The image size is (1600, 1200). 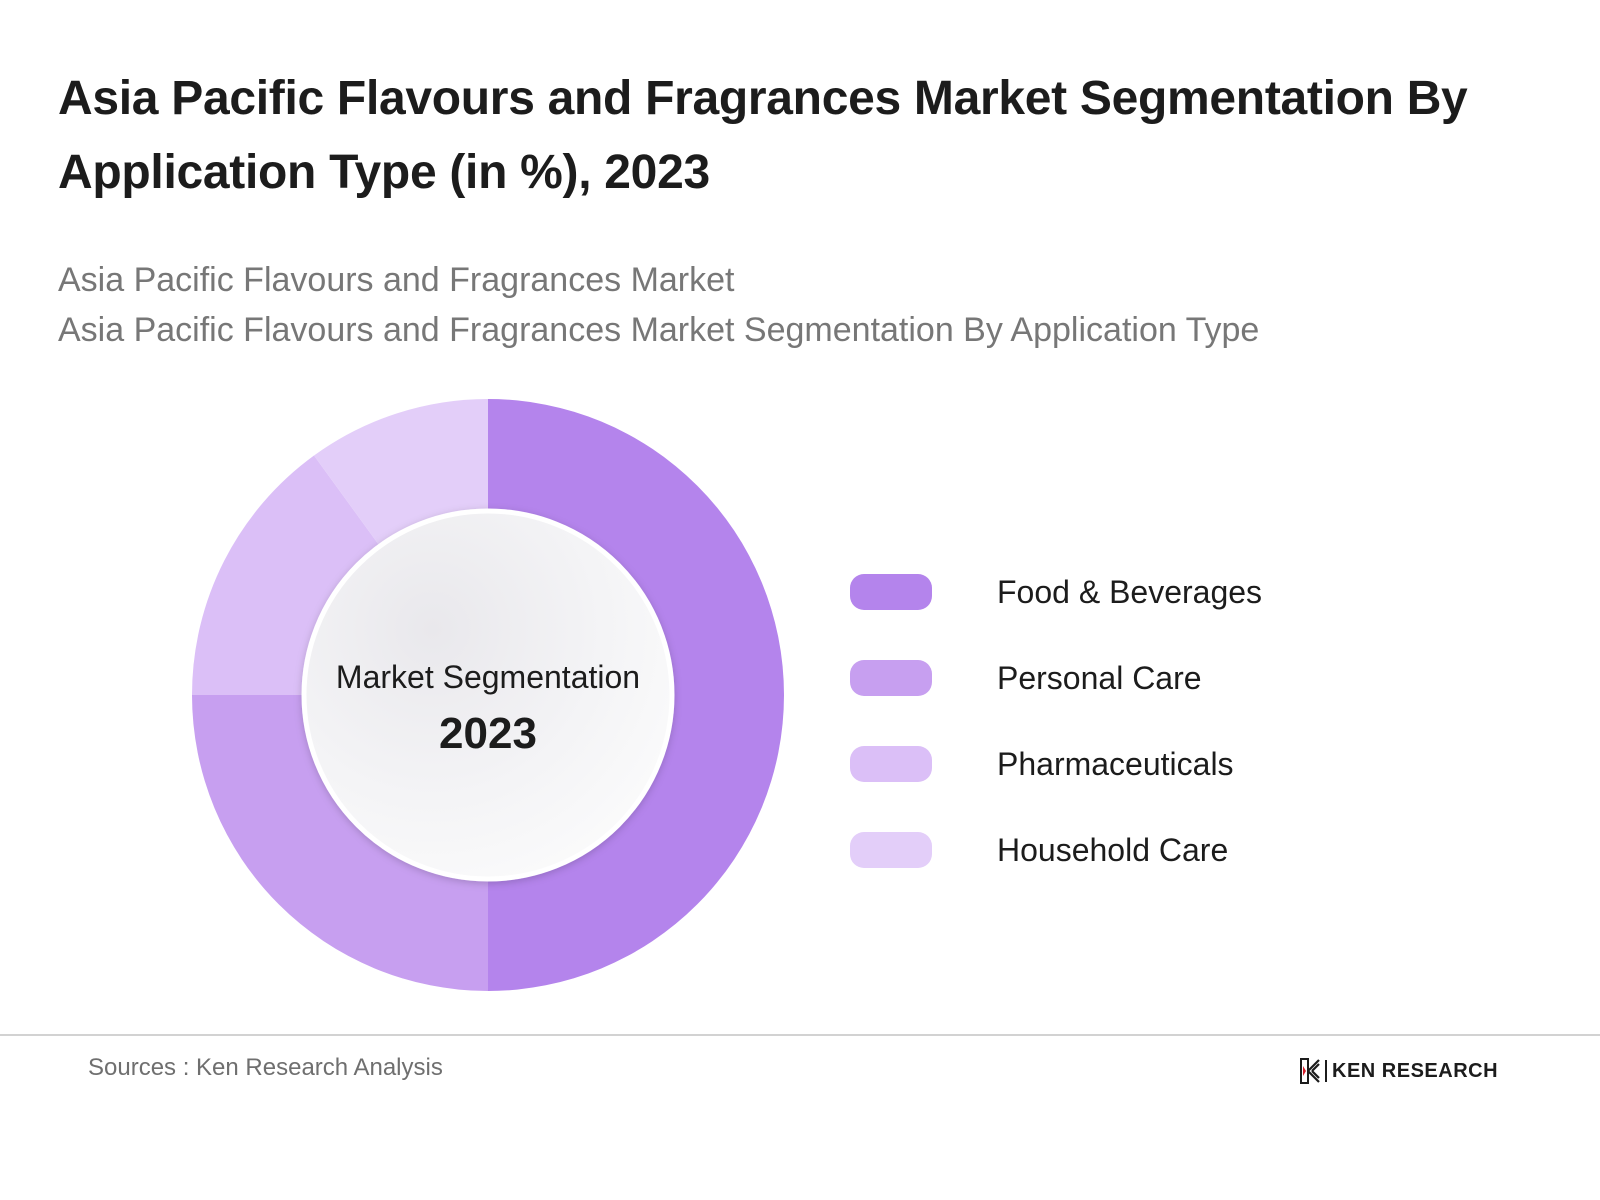 What do you see at coordinates (1415, 1071) in the screenshot?
I see `ken-research-logo-text: KEN RESEARCH` at bounding box center [1415, 1071].